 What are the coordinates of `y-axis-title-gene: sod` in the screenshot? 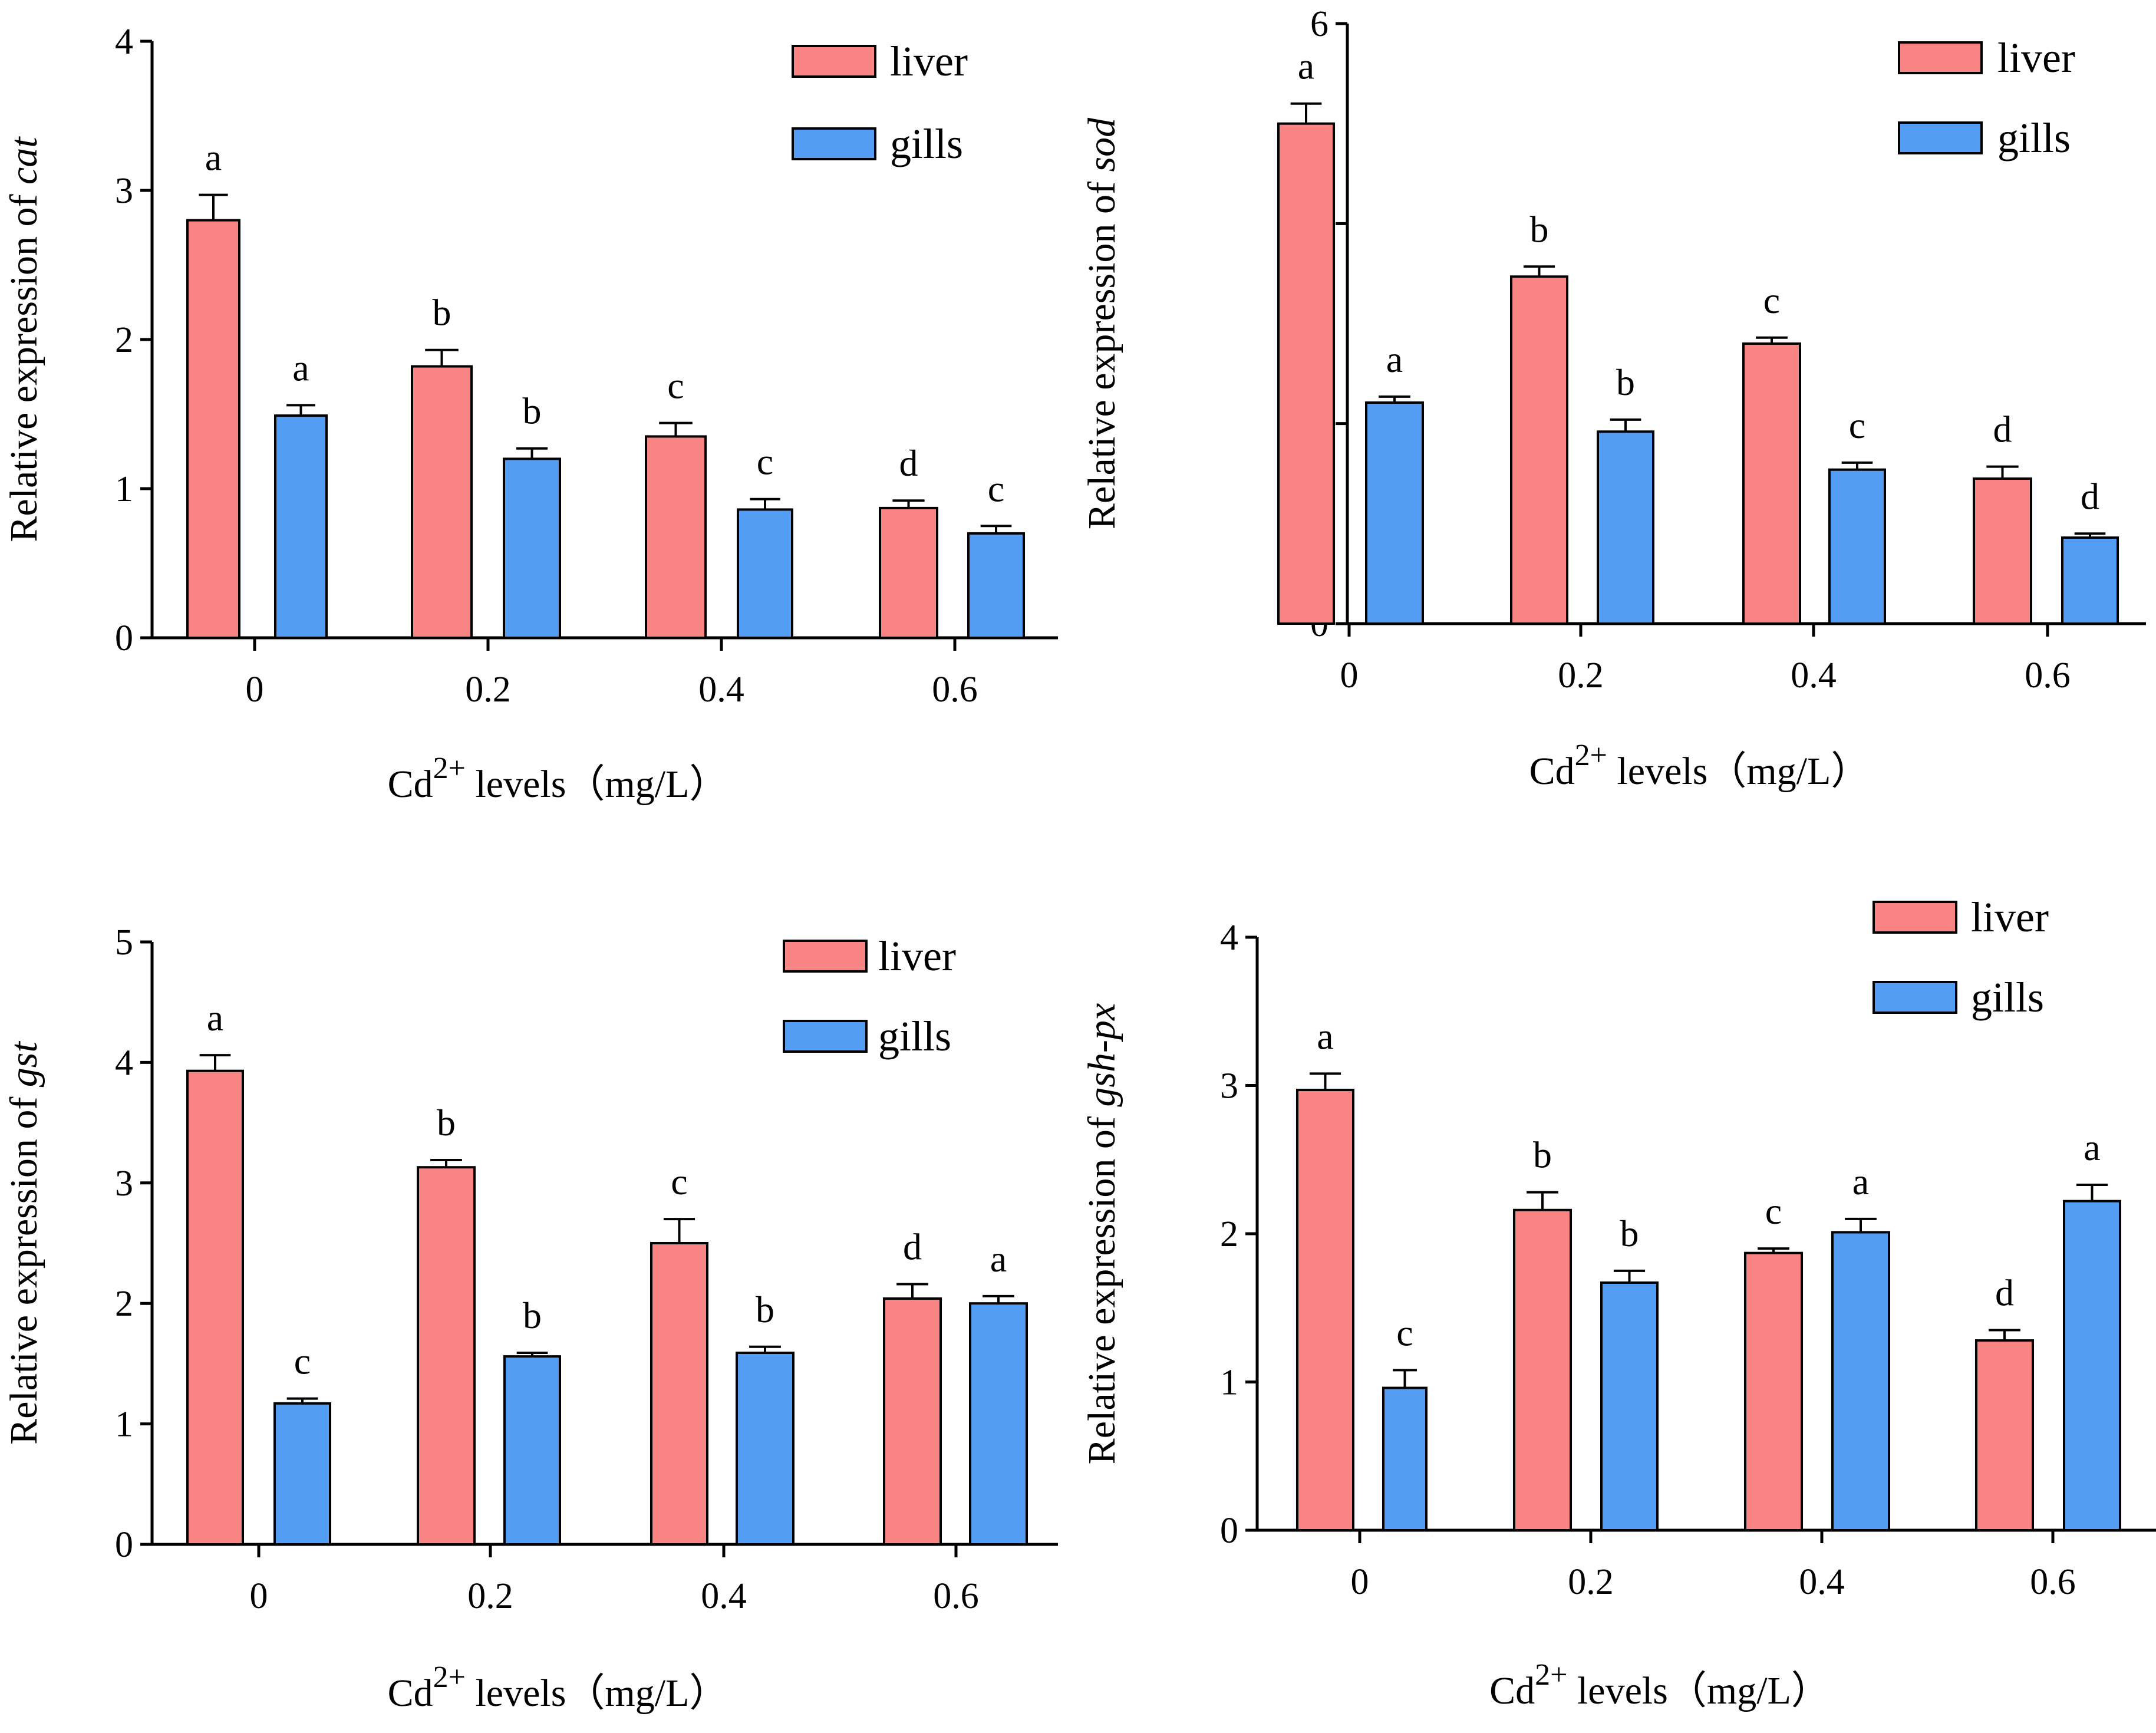 It's located at (1101, 144).